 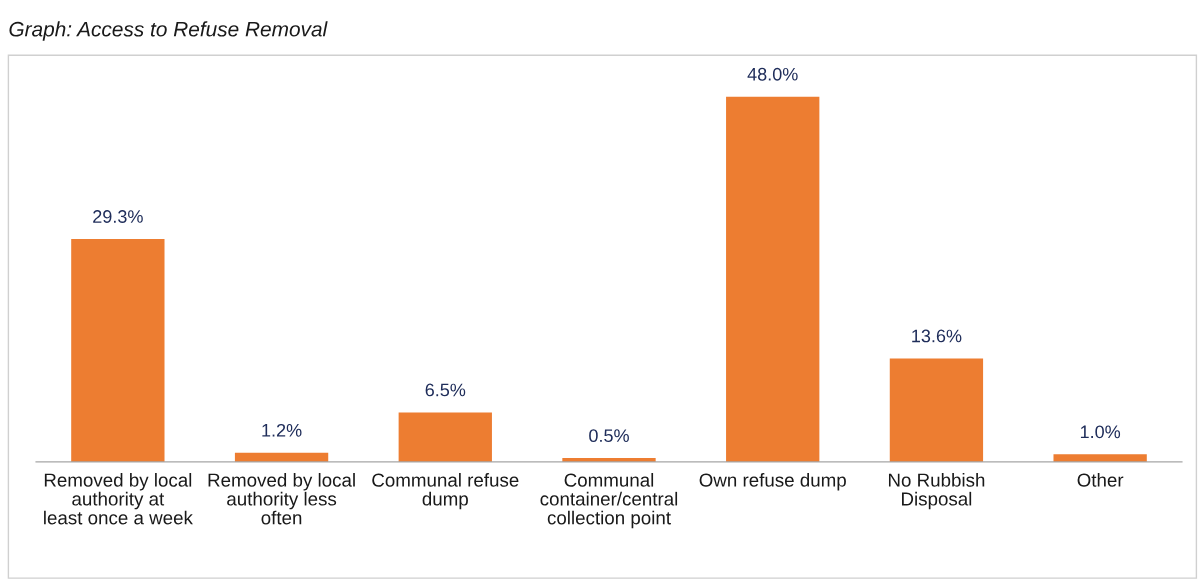 What do you see at coordinates (772, 482) in the screenshot?
I see `x-tick-label: Own refuse dump` at bounding box center [772, 482].